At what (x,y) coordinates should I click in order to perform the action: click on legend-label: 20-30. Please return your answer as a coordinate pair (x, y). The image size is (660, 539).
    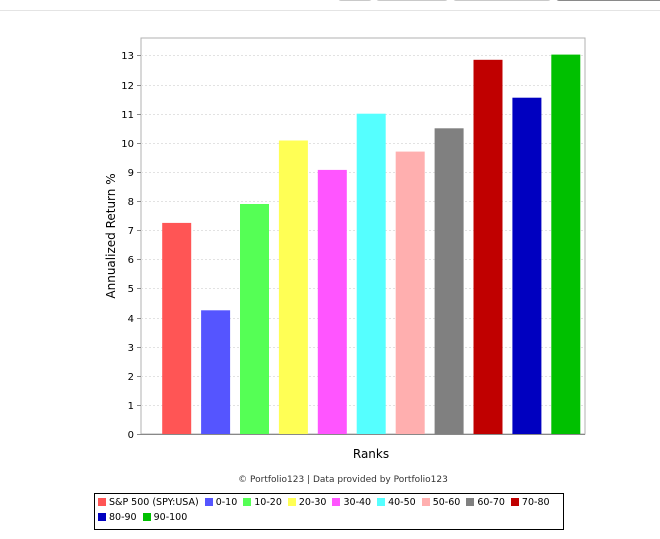
    Looking at the image, I should click on (312, 502).